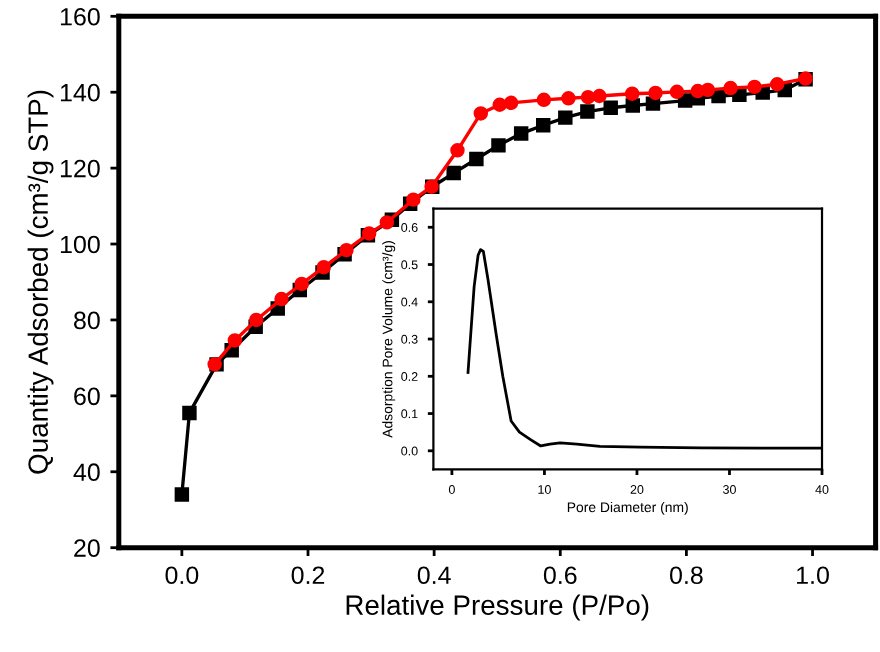 The height and width of the screenshot is (652, 880). What do you see at coordinates (686, 575) in the screenshot?
I see `x-tick-label: 0.8` at bounding box center [686, 575].